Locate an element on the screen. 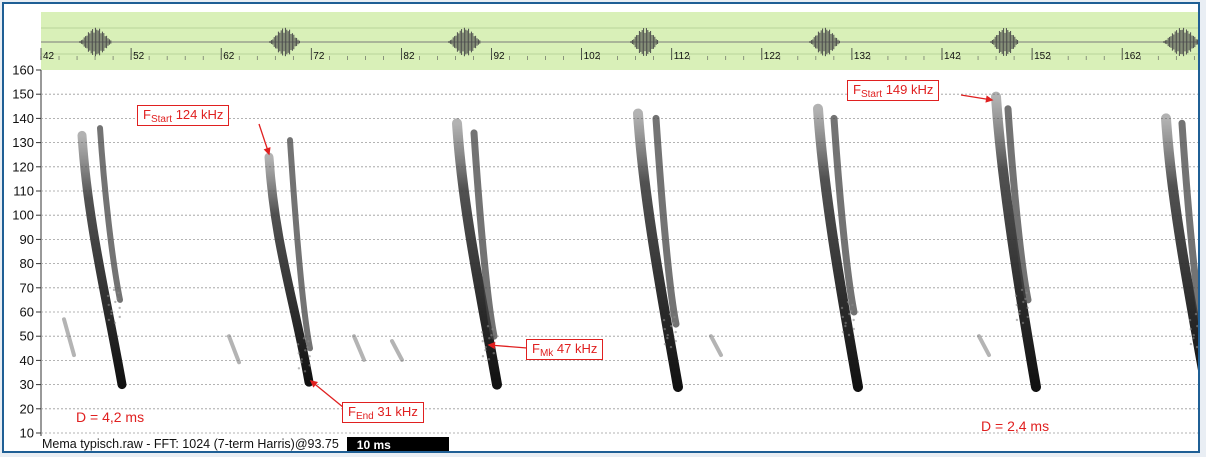  y-tick-label: 20 is located at coordinates (27, 408).